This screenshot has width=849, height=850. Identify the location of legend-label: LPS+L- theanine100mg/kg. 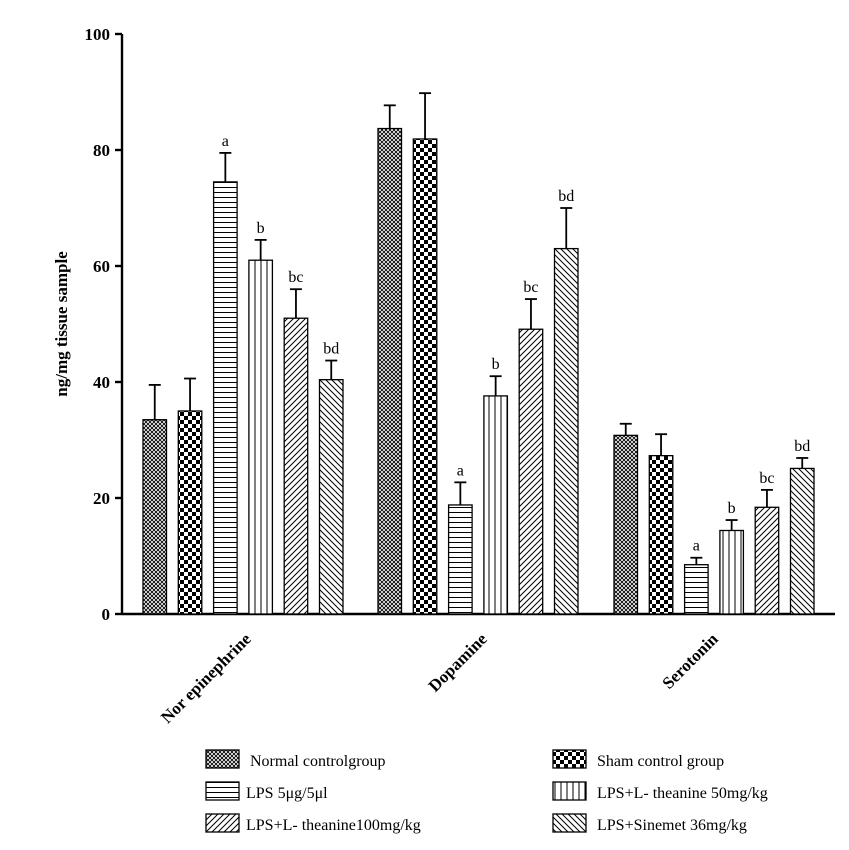
(333, 825).